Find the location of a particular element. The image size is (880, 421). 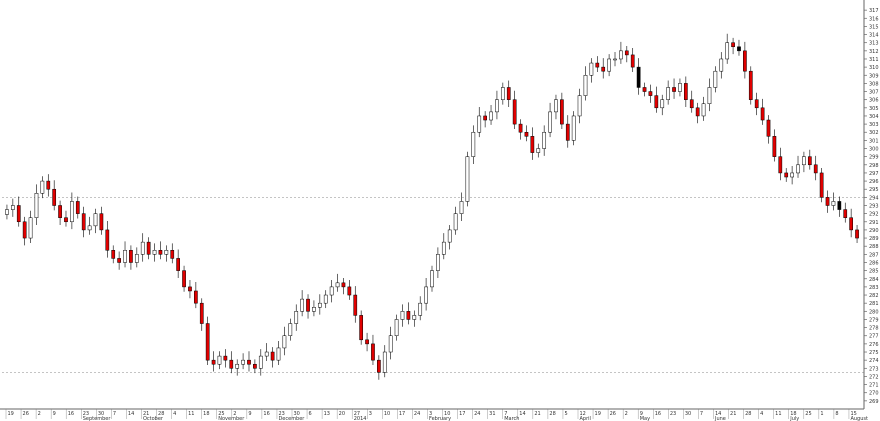

x-month-label: April is located at coordinates (585, 418).